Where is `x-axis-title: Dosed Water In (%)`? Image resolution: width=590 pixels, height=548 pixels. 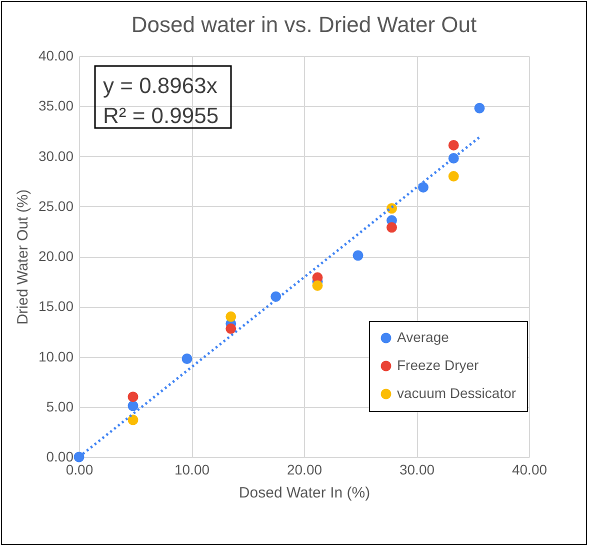 x-axis-title: Dosed Water In (%) is located at coordinates (304, 493).